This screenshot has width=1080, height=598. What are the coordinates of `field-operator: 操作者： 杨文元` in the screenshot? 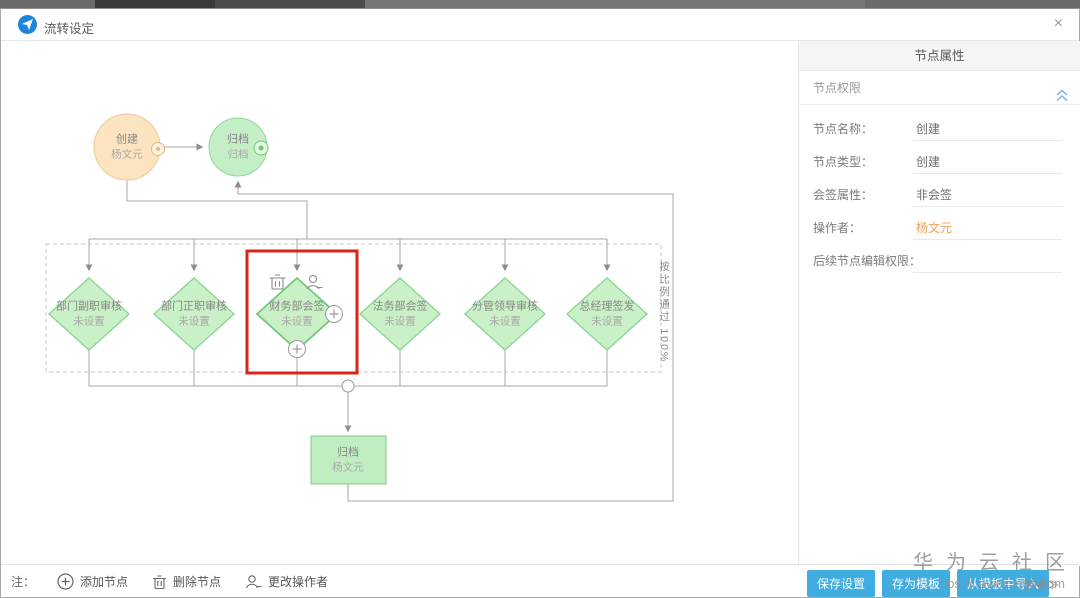 It's located at (939, 226).